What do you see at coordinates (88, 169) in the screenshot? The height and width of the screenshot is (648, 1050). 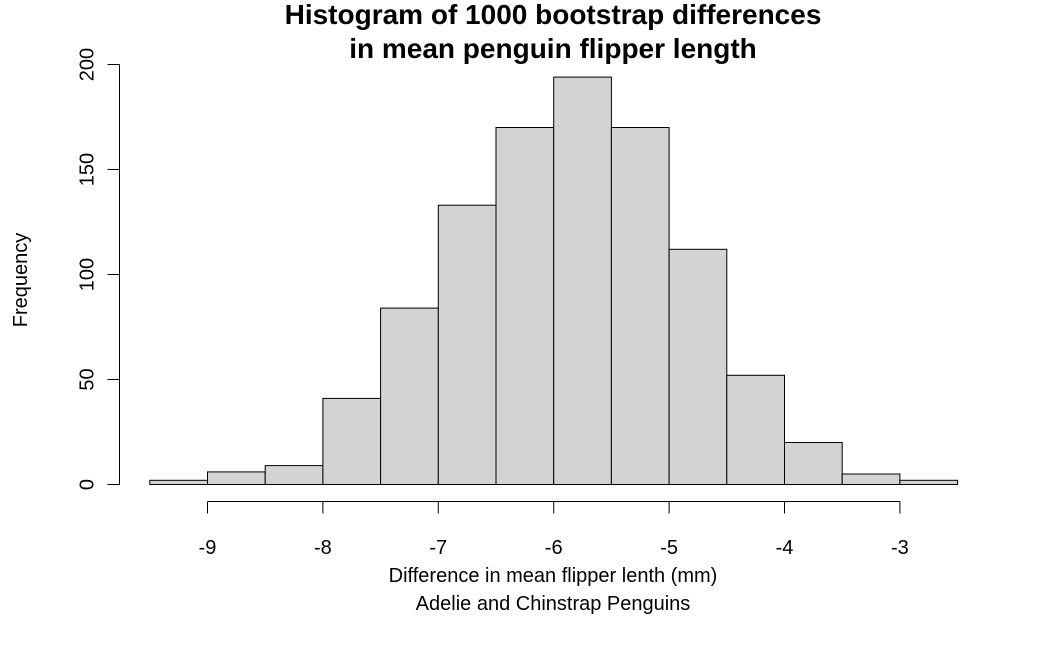 I see `y-tick-label: 150` at bounding box center [88, 169].